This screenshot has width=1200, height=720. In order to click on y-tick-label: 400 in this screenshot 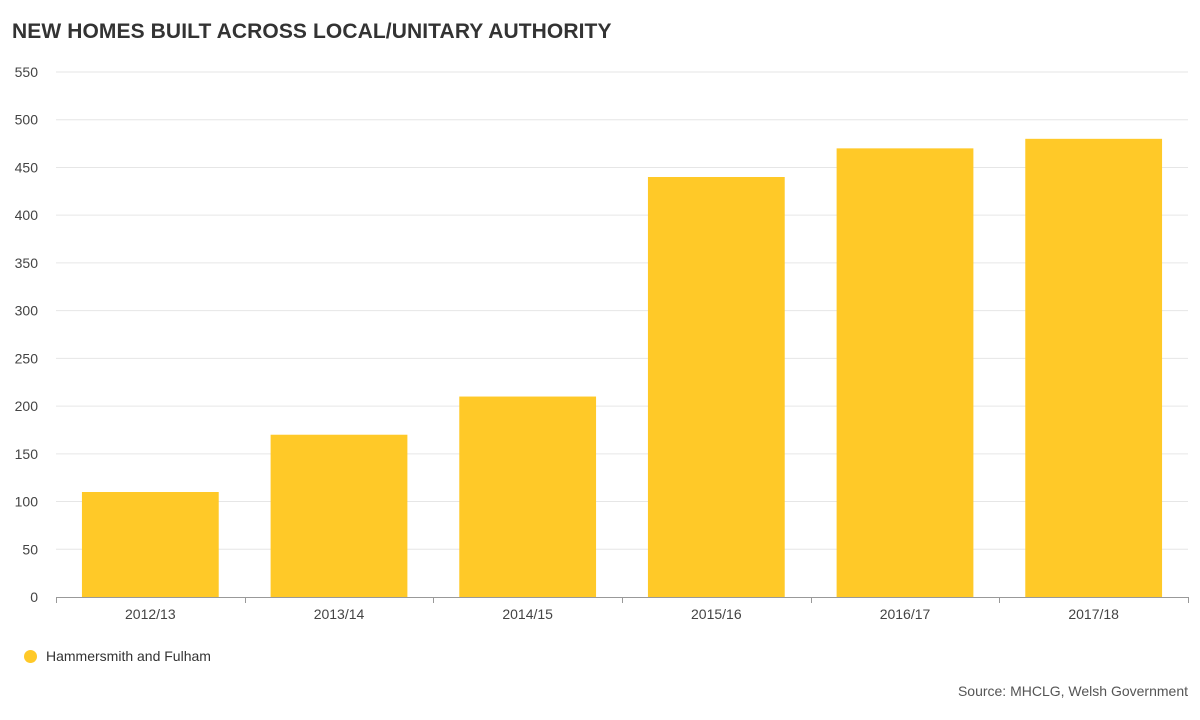, I will do `click(27, 215)`.